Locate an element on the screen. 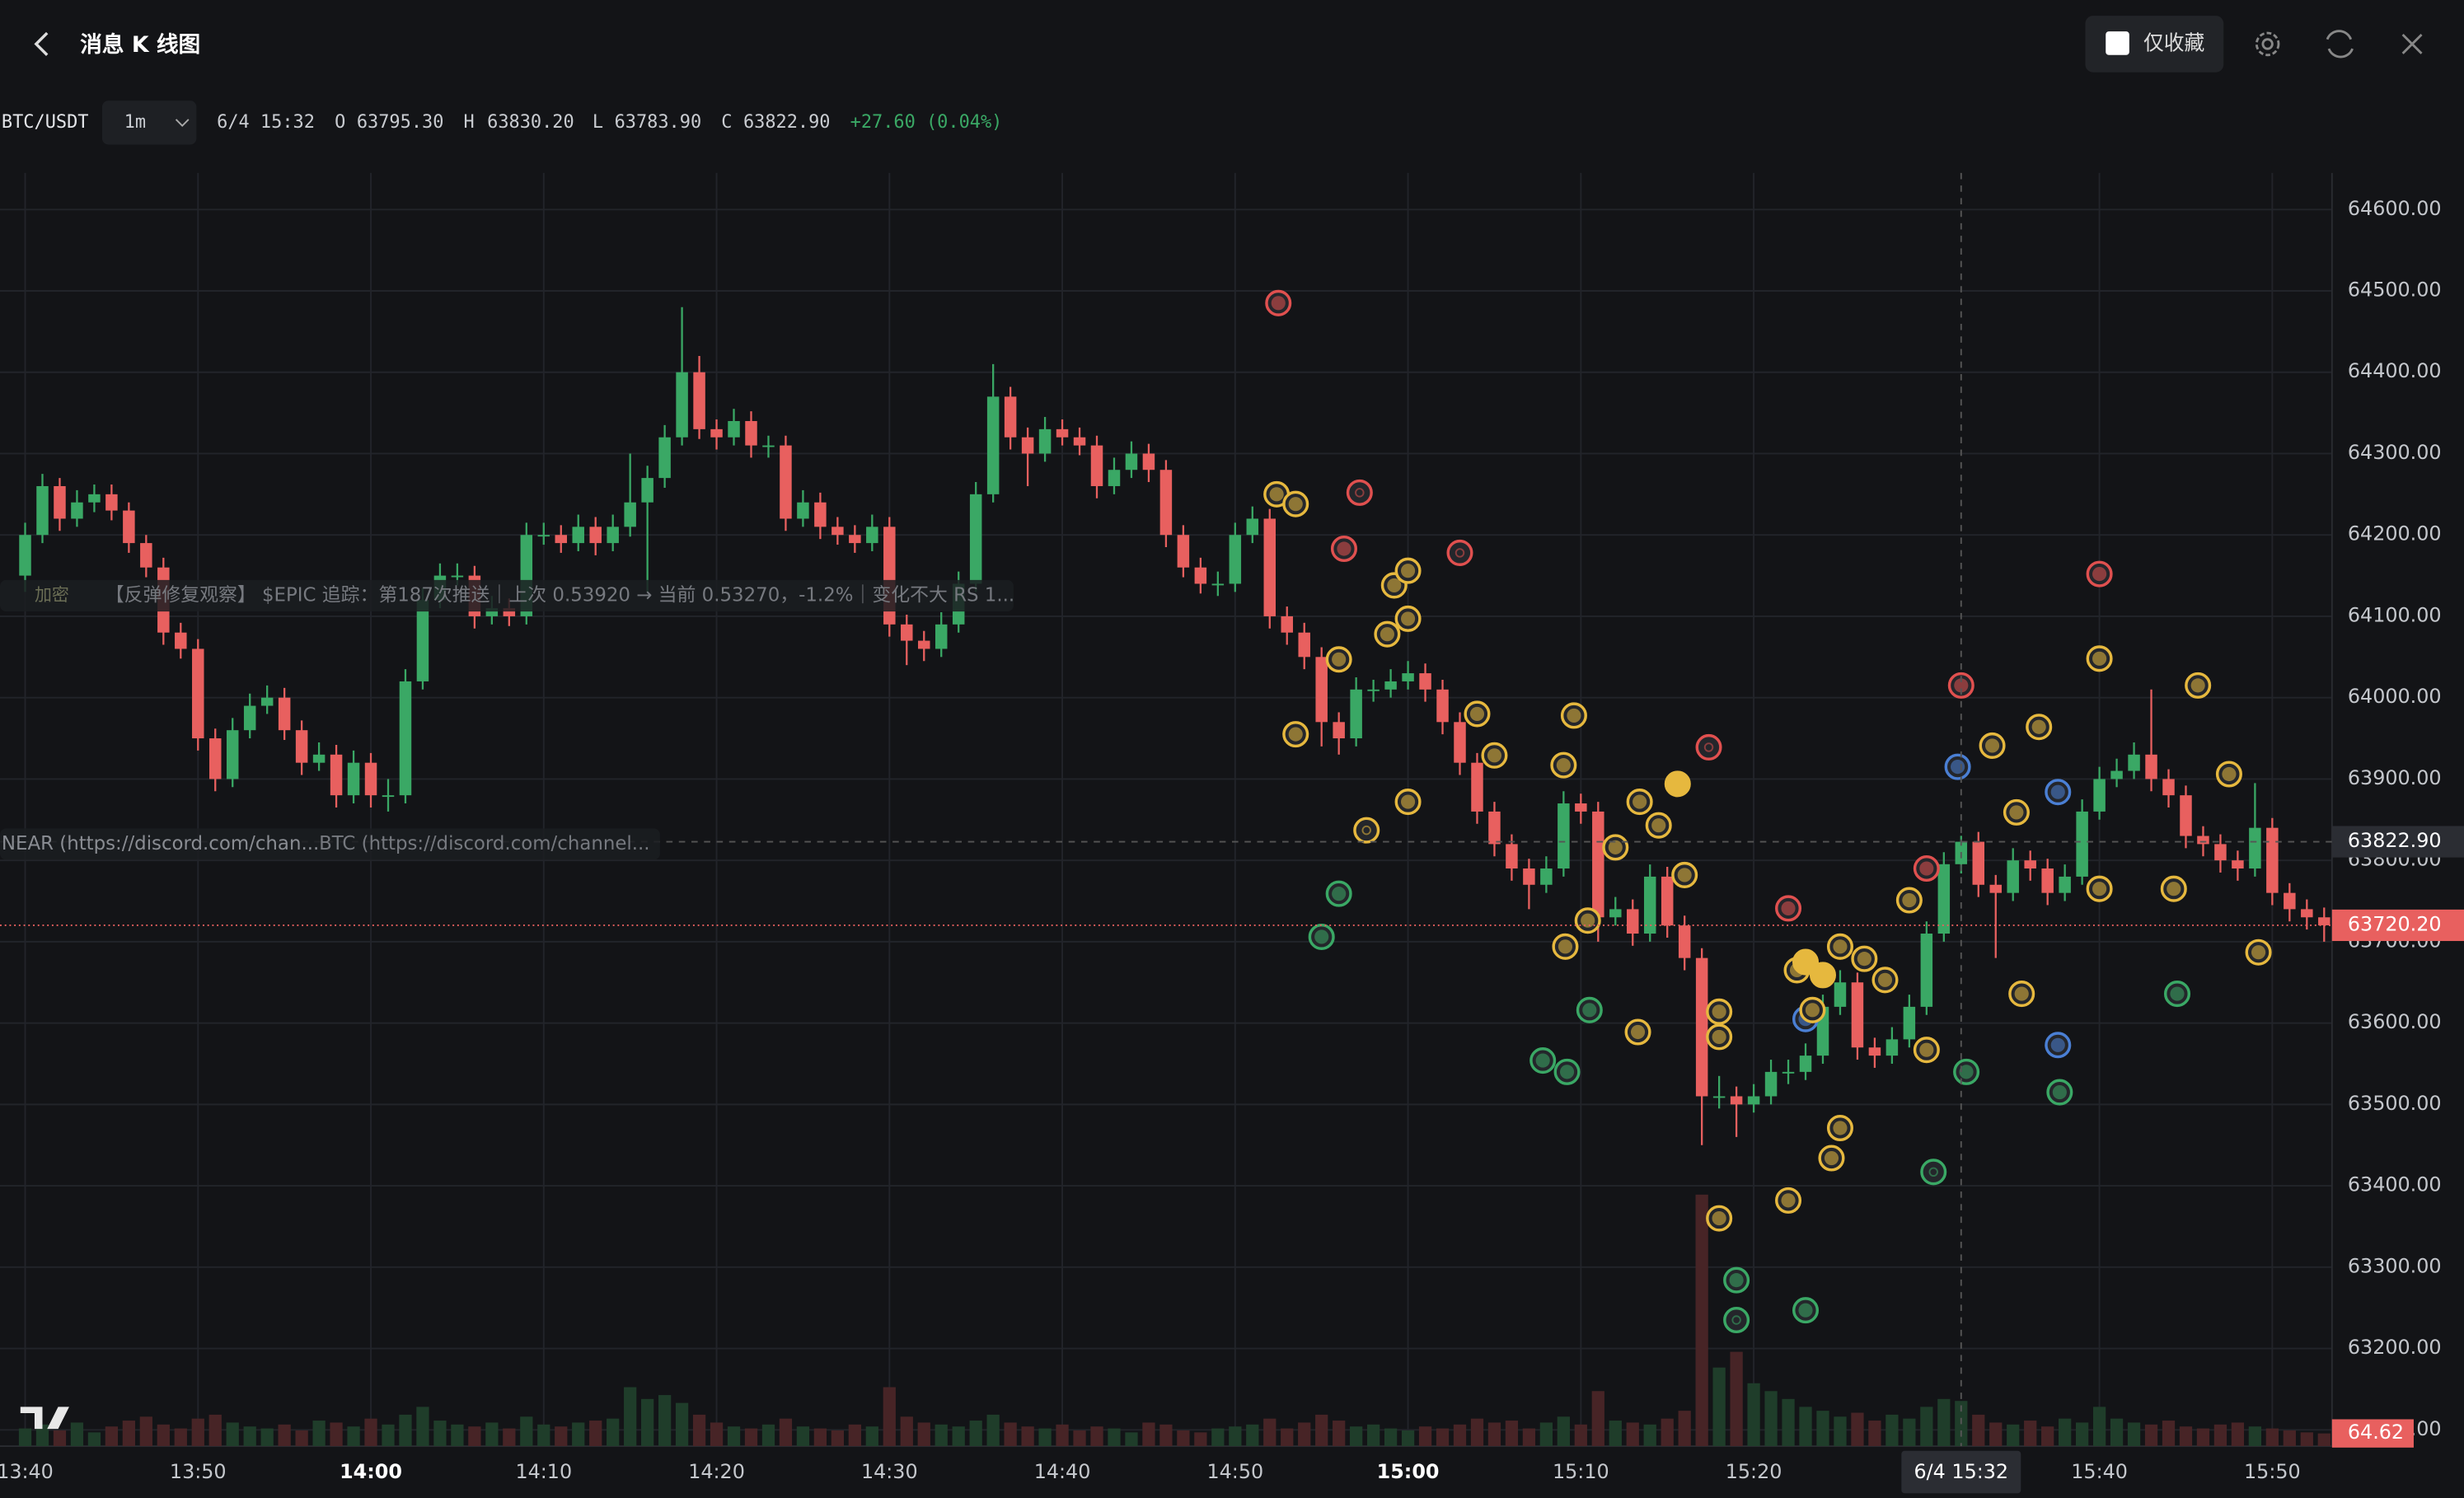  refresh-icon is located at coordinates (2340, 44).